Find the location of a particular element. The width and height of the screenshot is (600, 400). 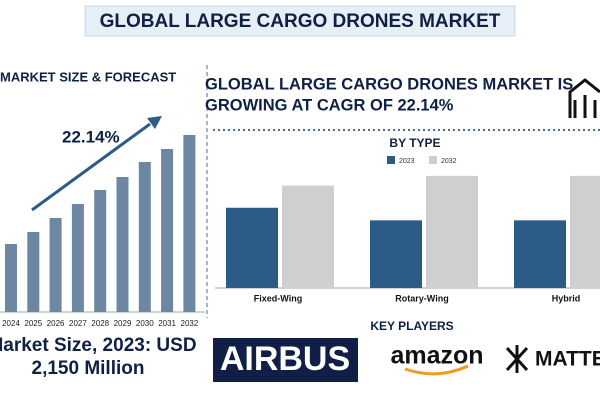

logo: MATTER is located at coordinates (567, 359).